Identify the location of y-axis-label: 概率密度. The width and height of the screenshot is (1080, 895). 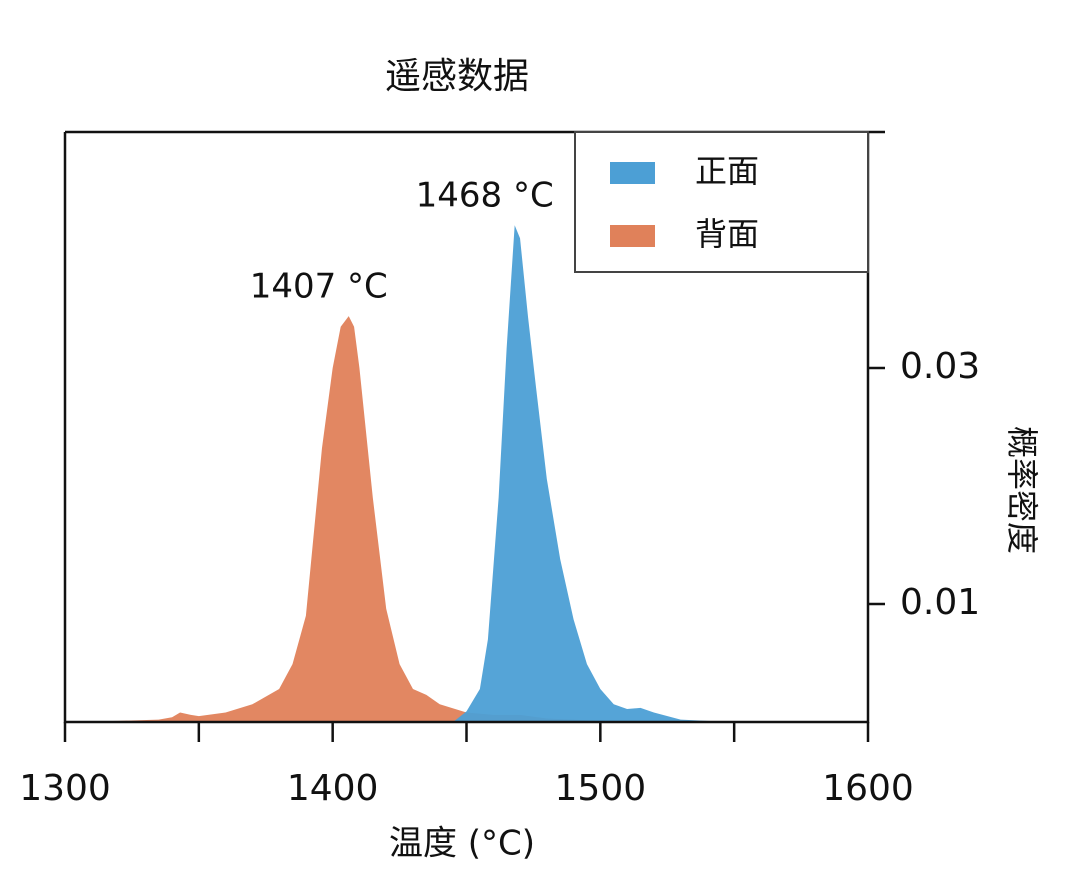
(1022, 490).